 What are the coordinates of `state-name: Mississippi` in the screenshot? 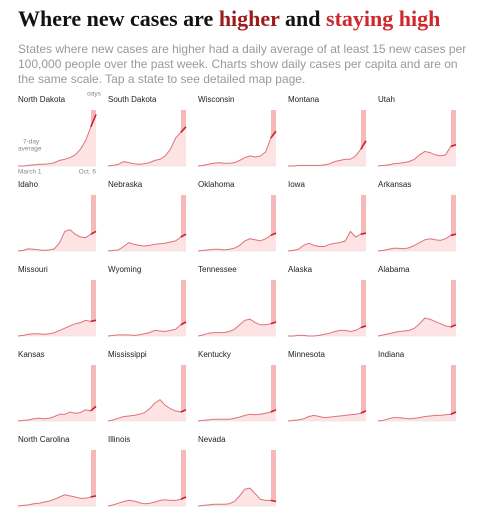 It's located at (127, 354).